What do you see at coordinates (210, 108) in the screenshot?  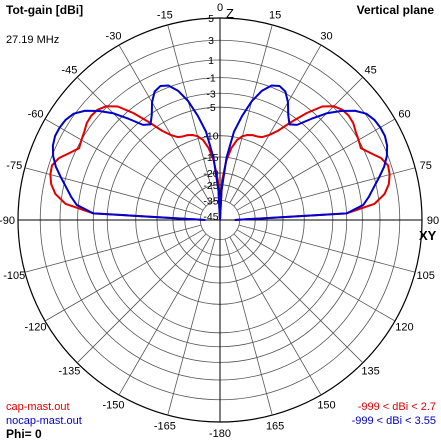 I see `radial-tick-label: -5` at bounding box center [210, 108].